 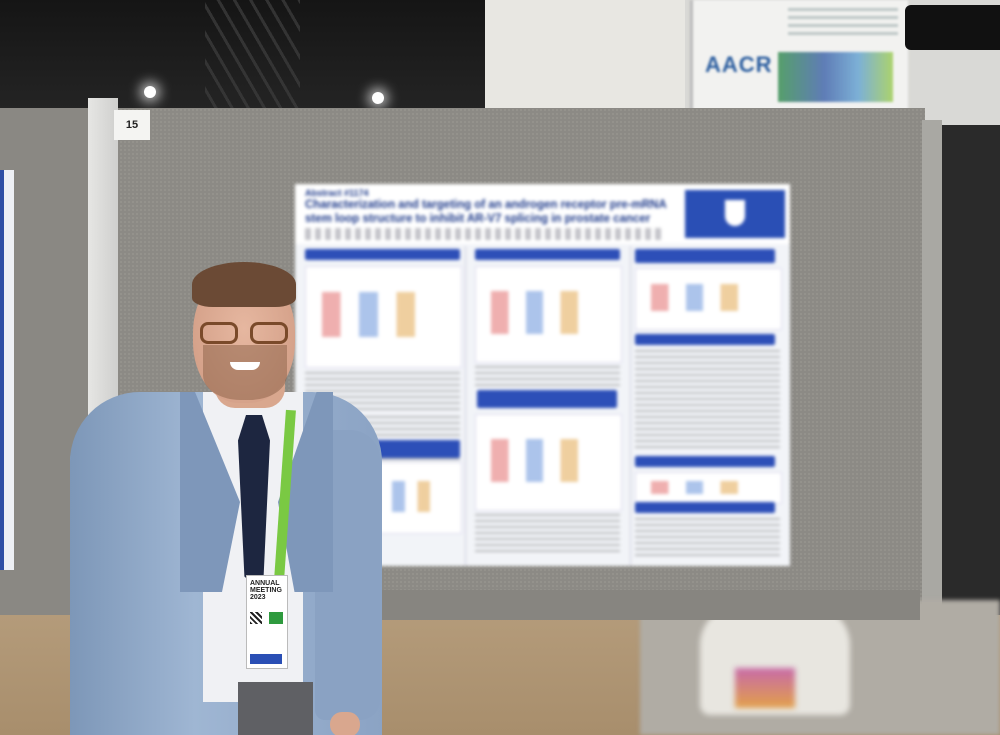 I want to click on presenter-hair, so click(x=244, y=284).